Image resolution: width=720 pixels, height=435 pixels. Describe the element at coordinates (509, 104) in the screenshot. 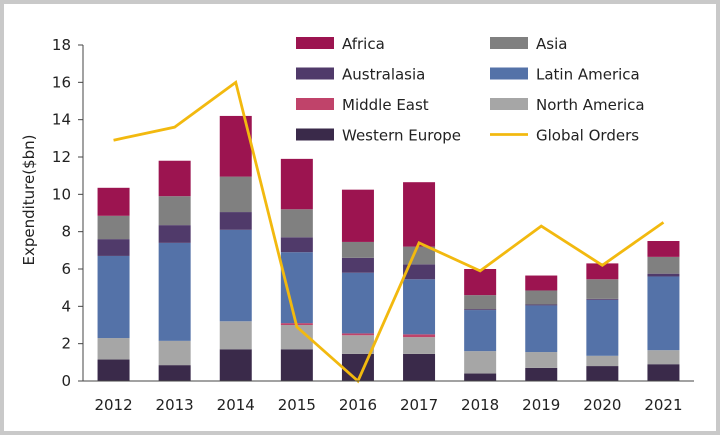

I see `legend-swatch-north-america` at that location.